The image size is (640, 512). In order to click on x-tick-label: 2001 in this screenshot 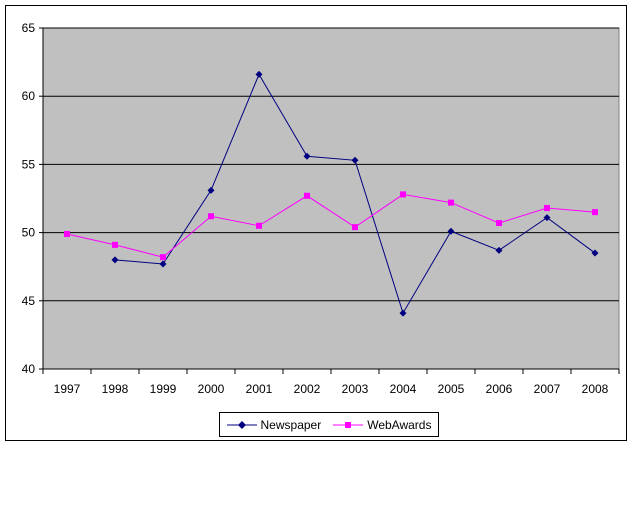, I will do `click(259, 389)`.